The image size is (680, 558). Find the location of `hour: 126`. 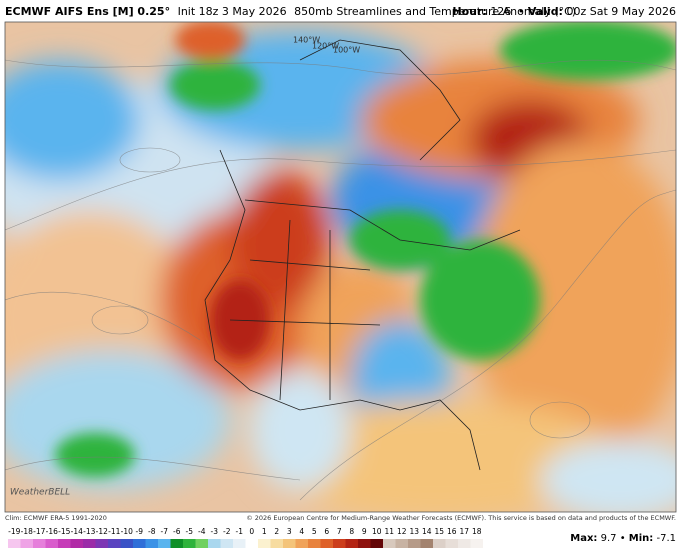

hour: 126 is located at coordinates (500, 11).